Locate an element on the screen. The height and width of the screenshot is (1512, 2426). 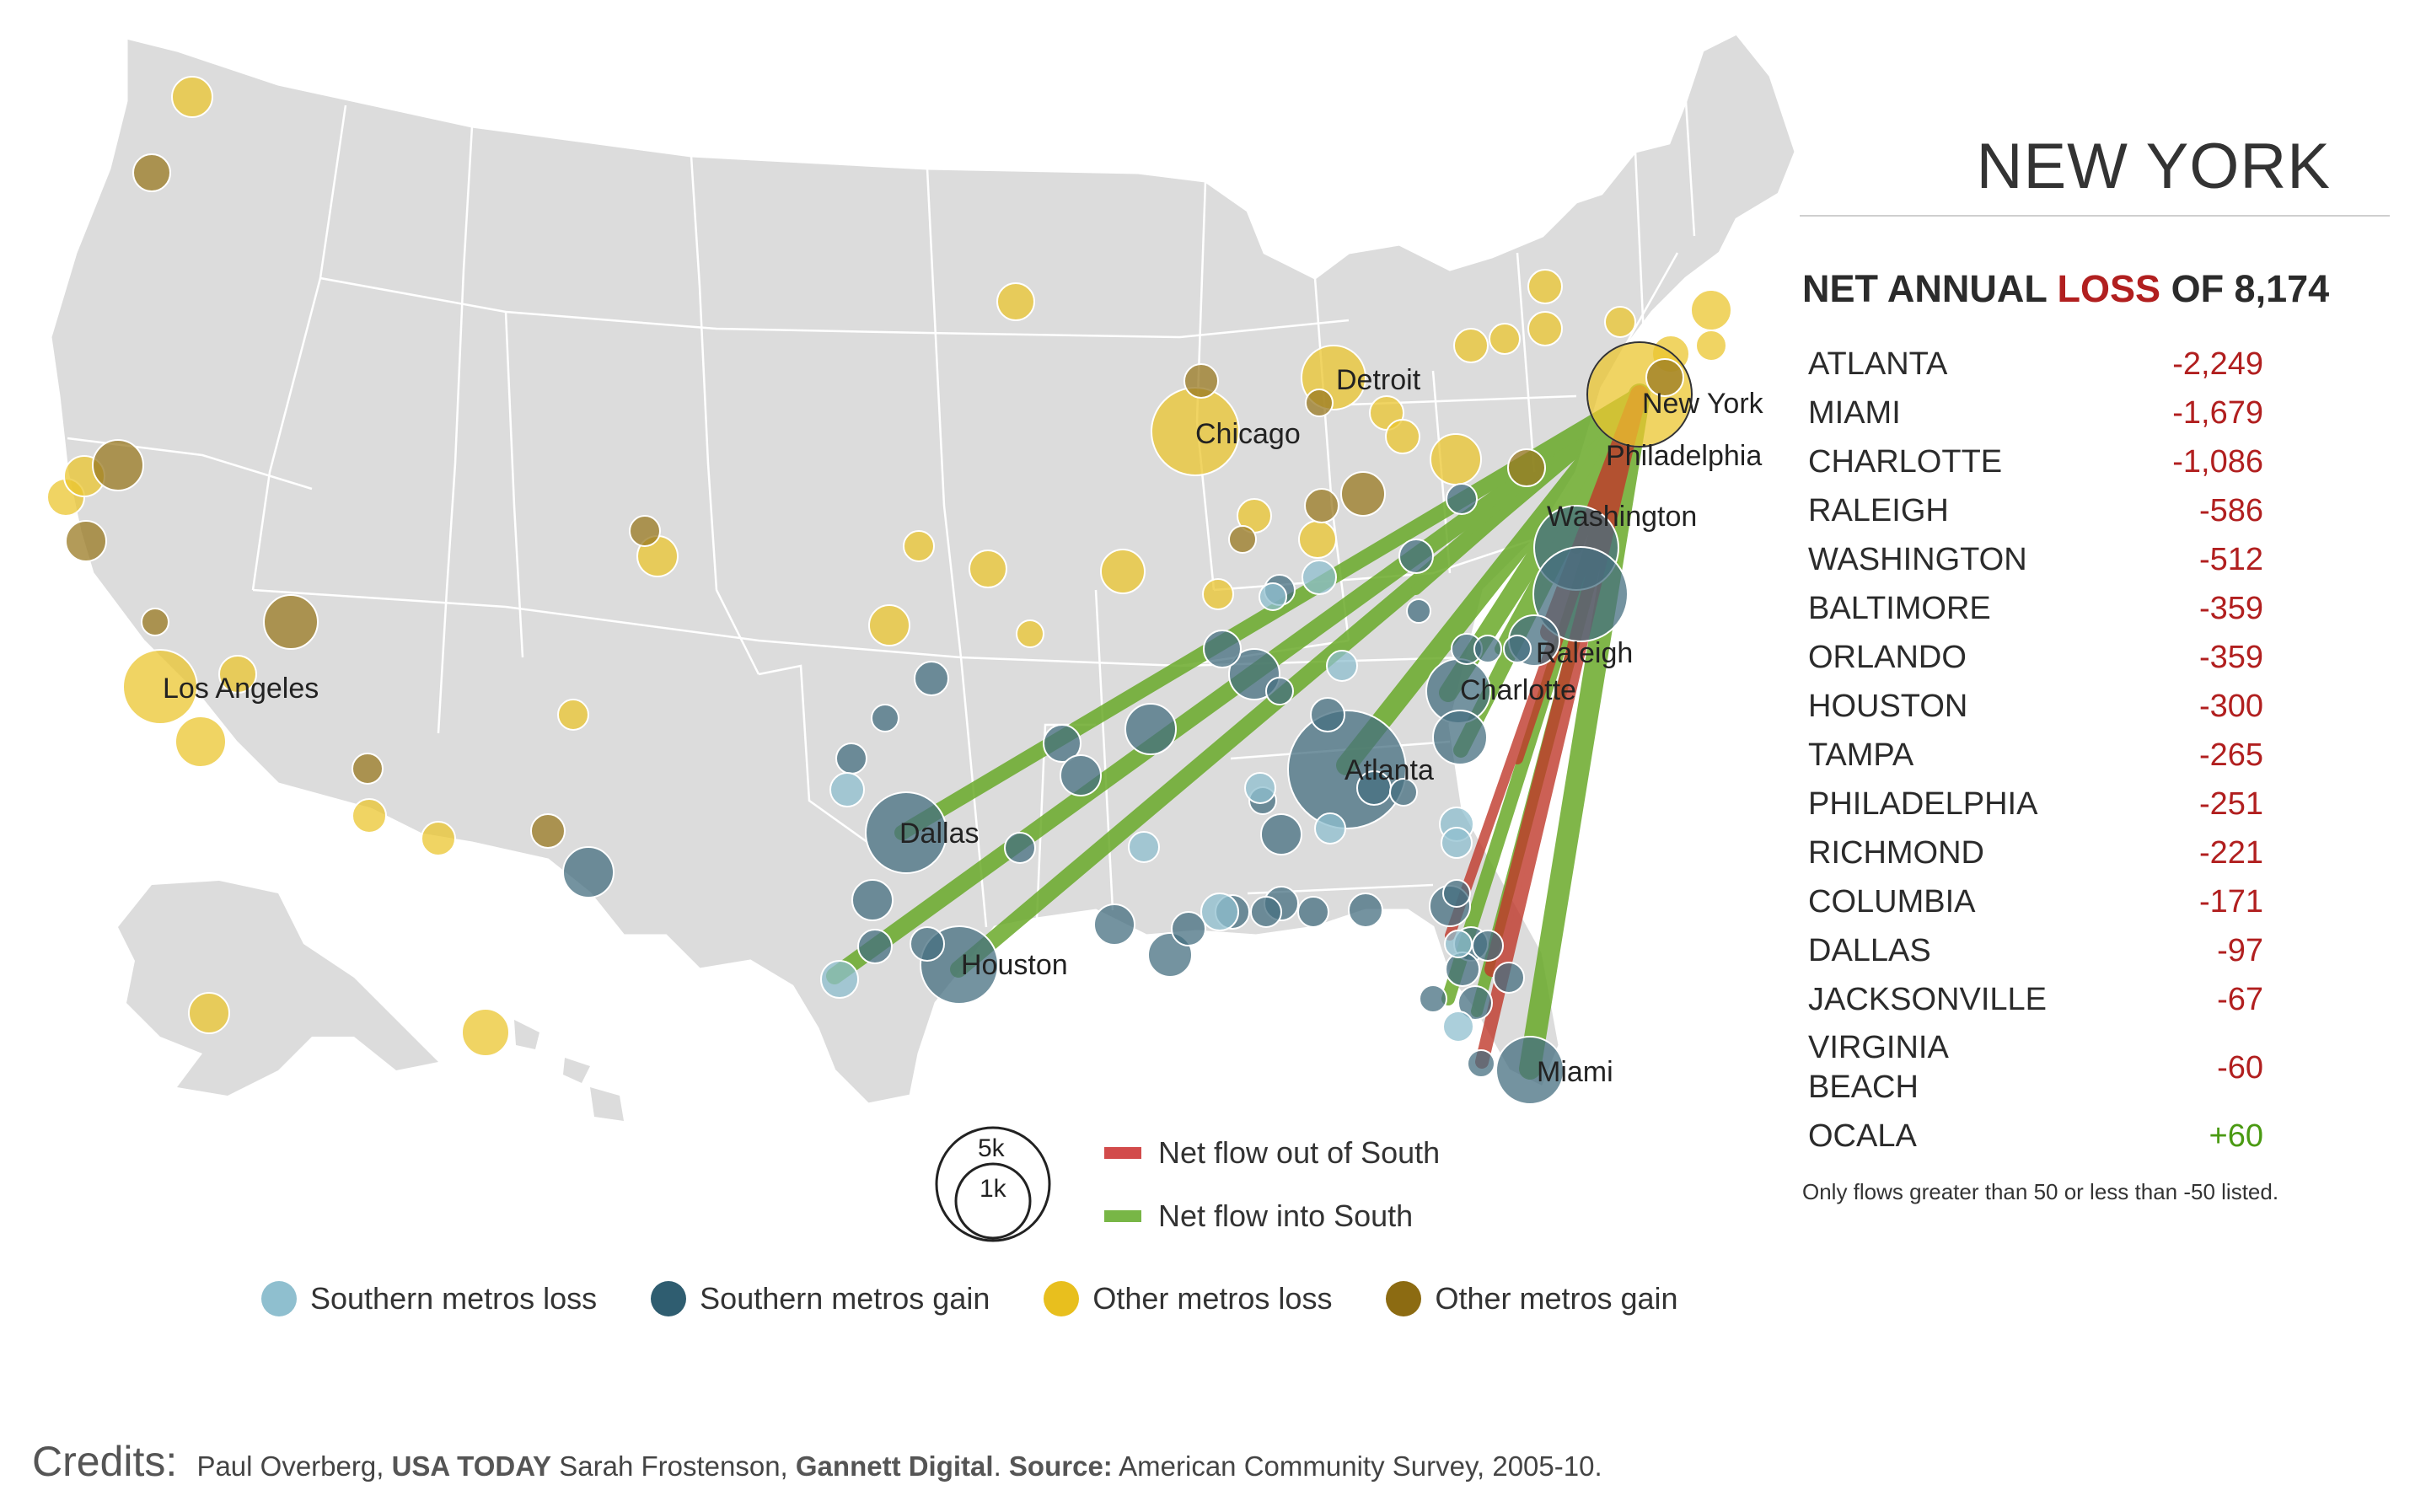
table-row: MIAMI -1,679 is located at coordinates (2031, 413).